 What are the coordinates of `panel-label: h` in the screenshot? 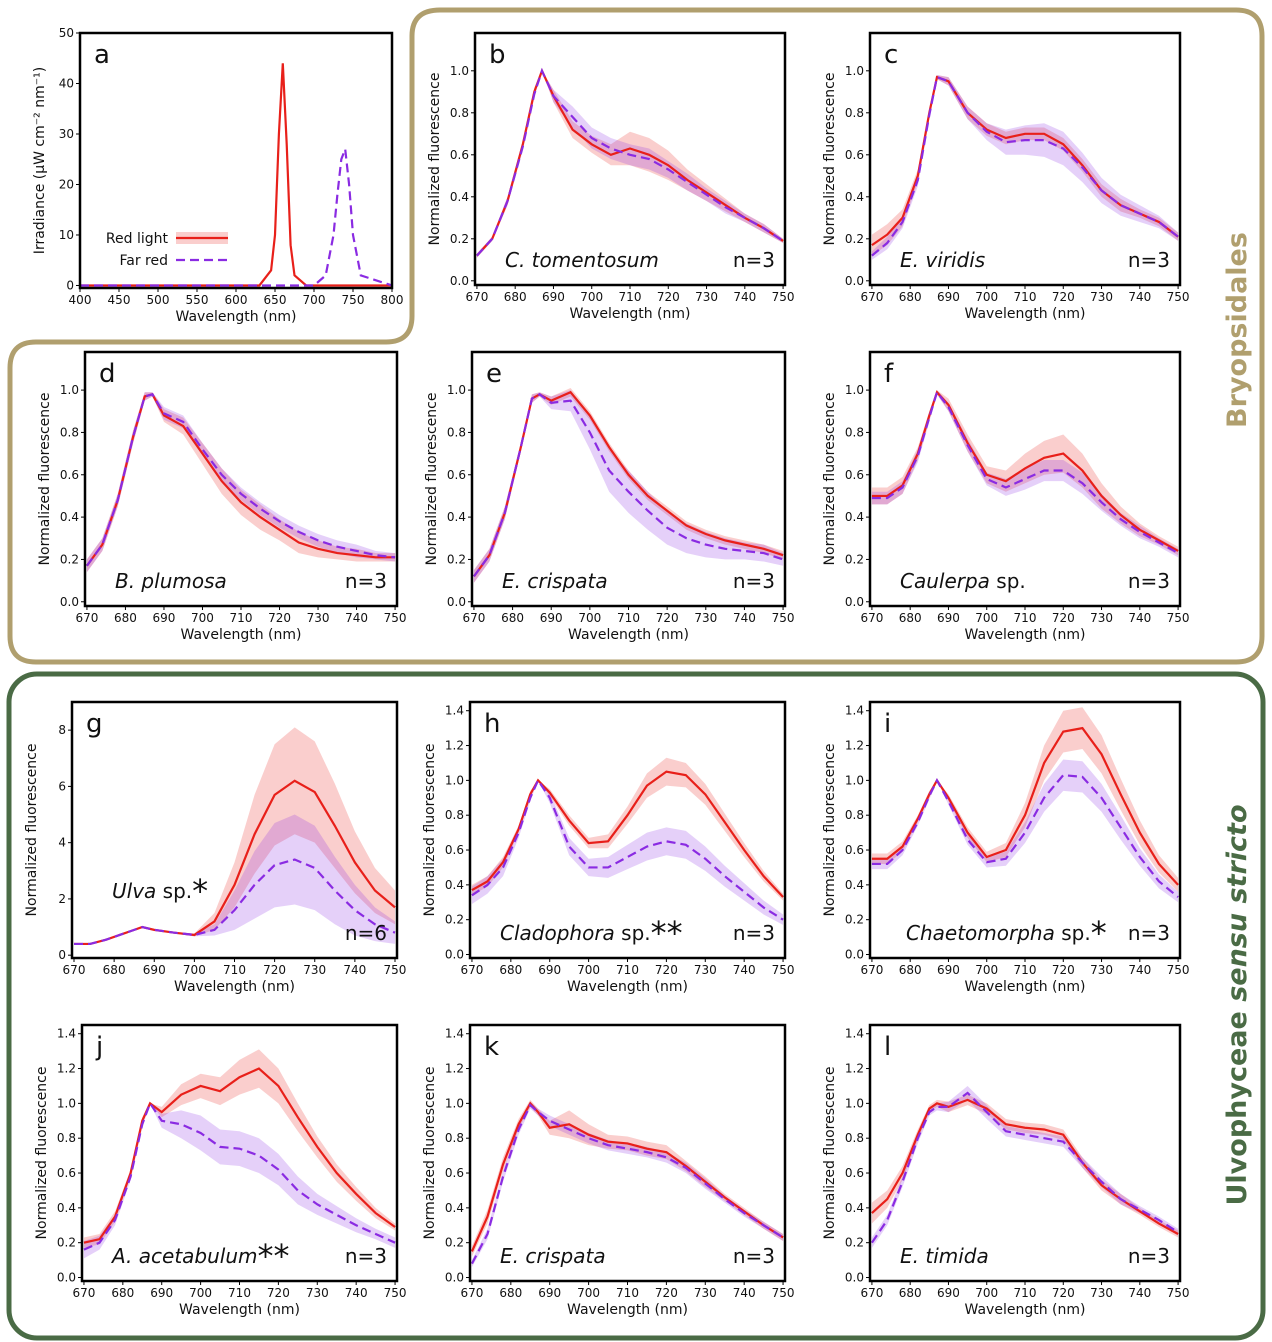 It's located at (492, 724).